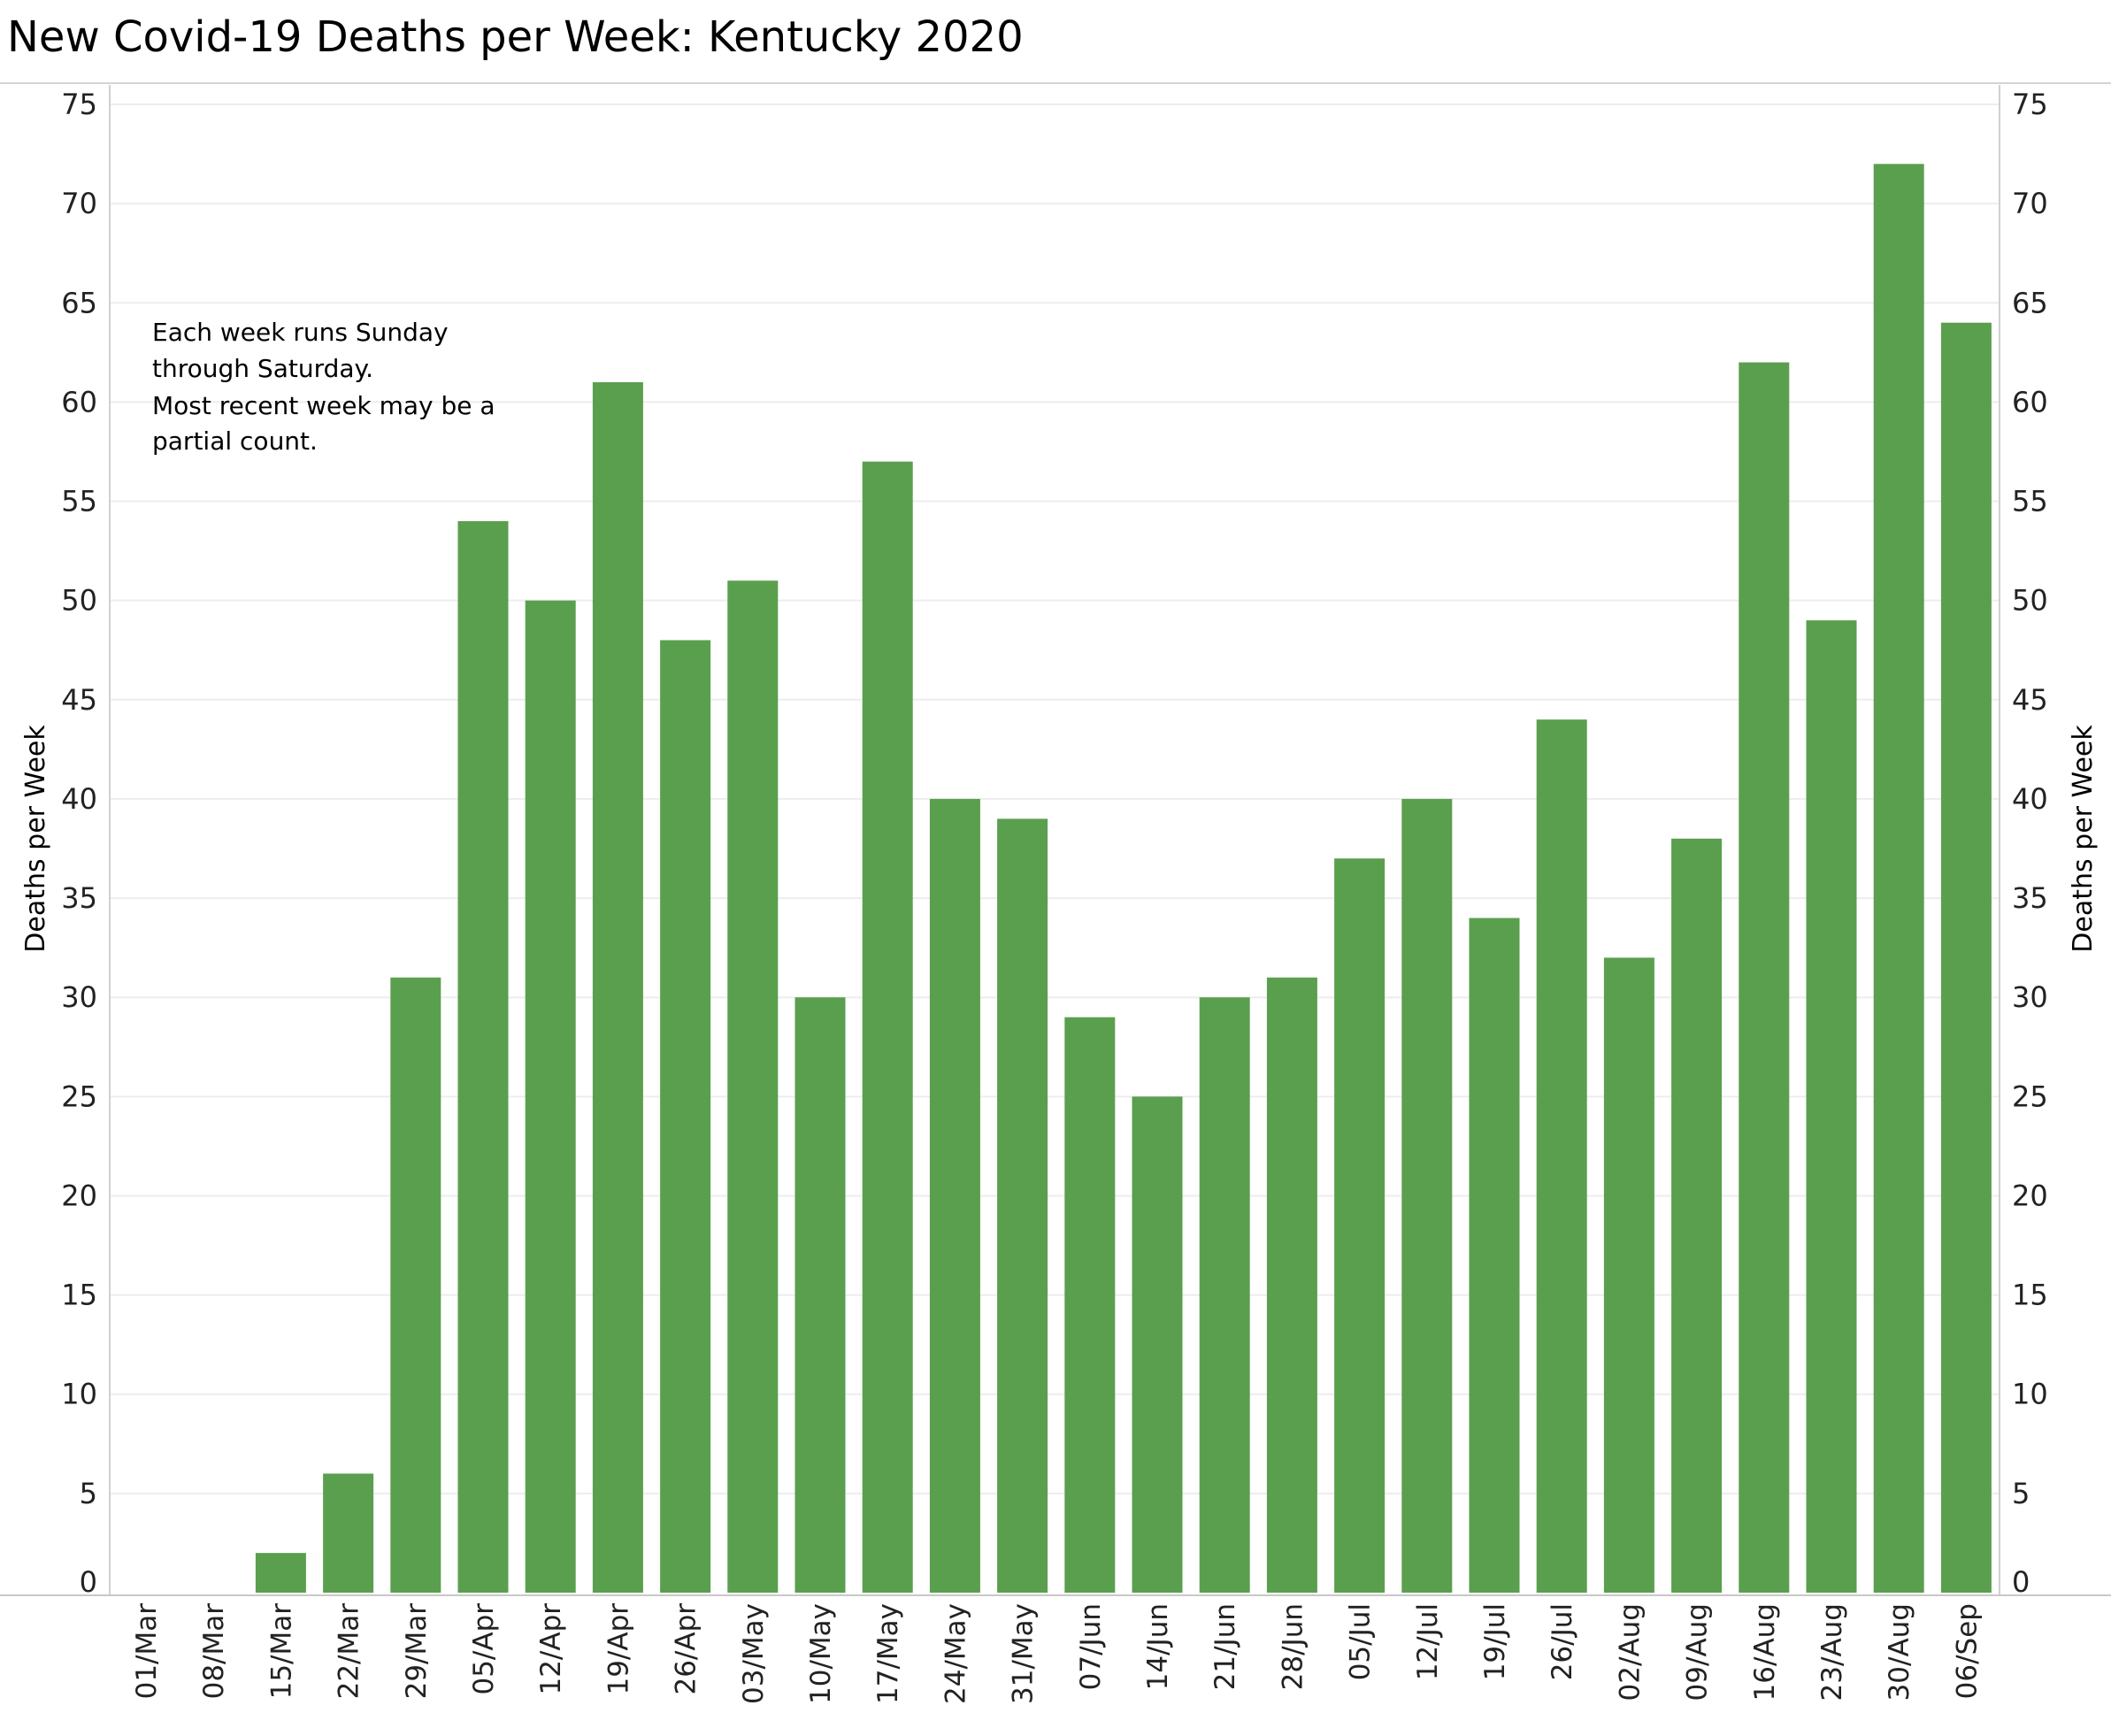 The image size is (2111, 1736). I want to click on y-tick-label-right: 5, so click(2021, 1493).